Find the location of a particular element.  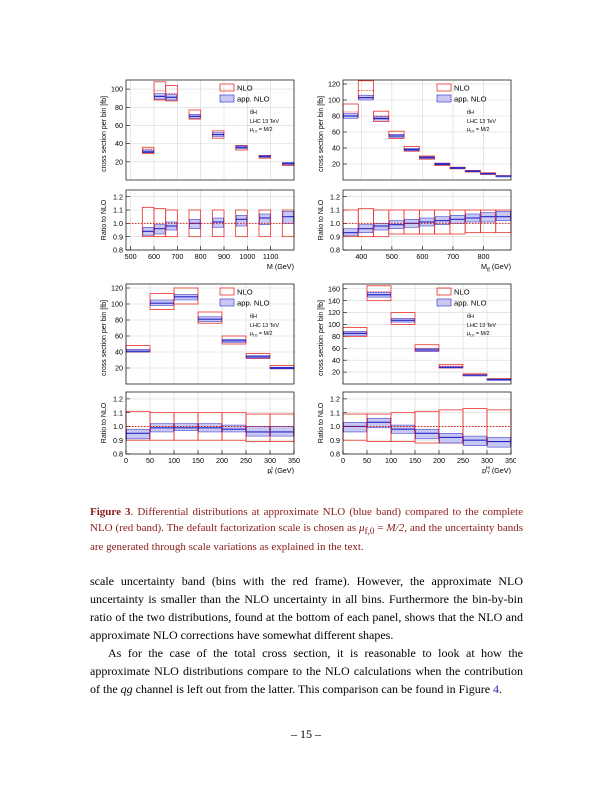

y-tick-label: 80 is located at coordinates (336, 116).